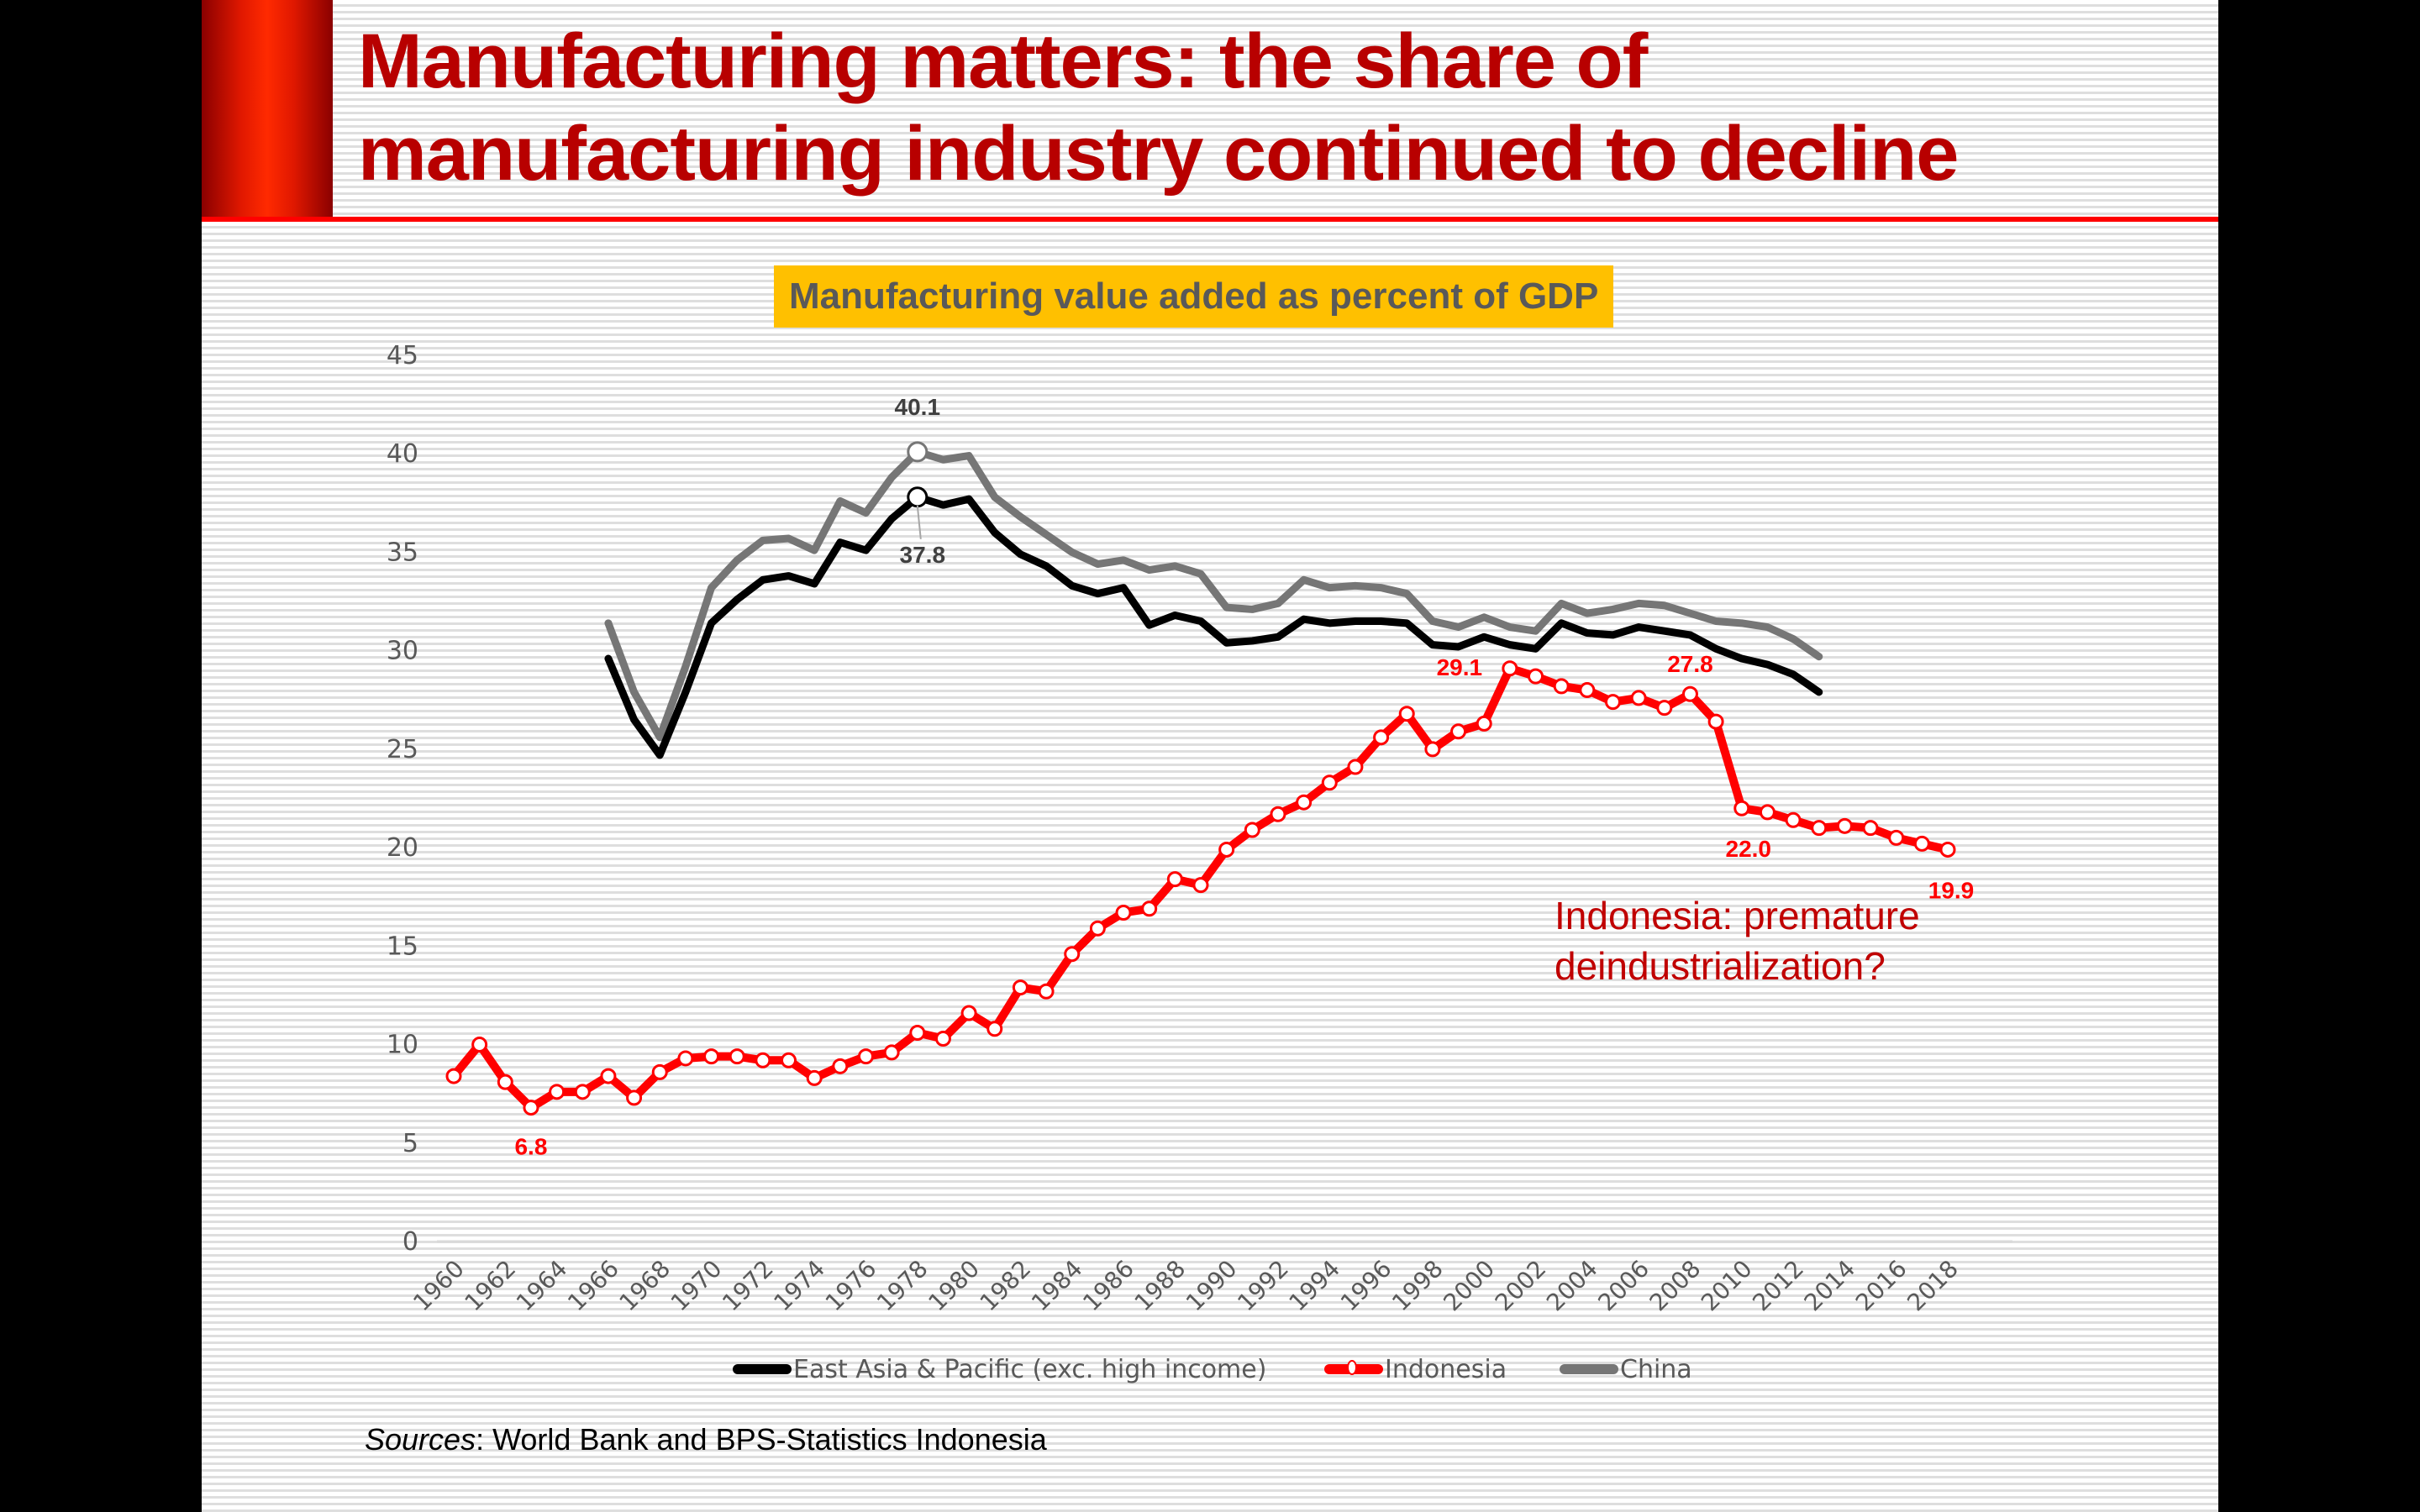 The image size is (2420, 1512). Describe the element at coordinates (593, 1286) in the screenshot. I see `x-tick-label: 1966` at that location.